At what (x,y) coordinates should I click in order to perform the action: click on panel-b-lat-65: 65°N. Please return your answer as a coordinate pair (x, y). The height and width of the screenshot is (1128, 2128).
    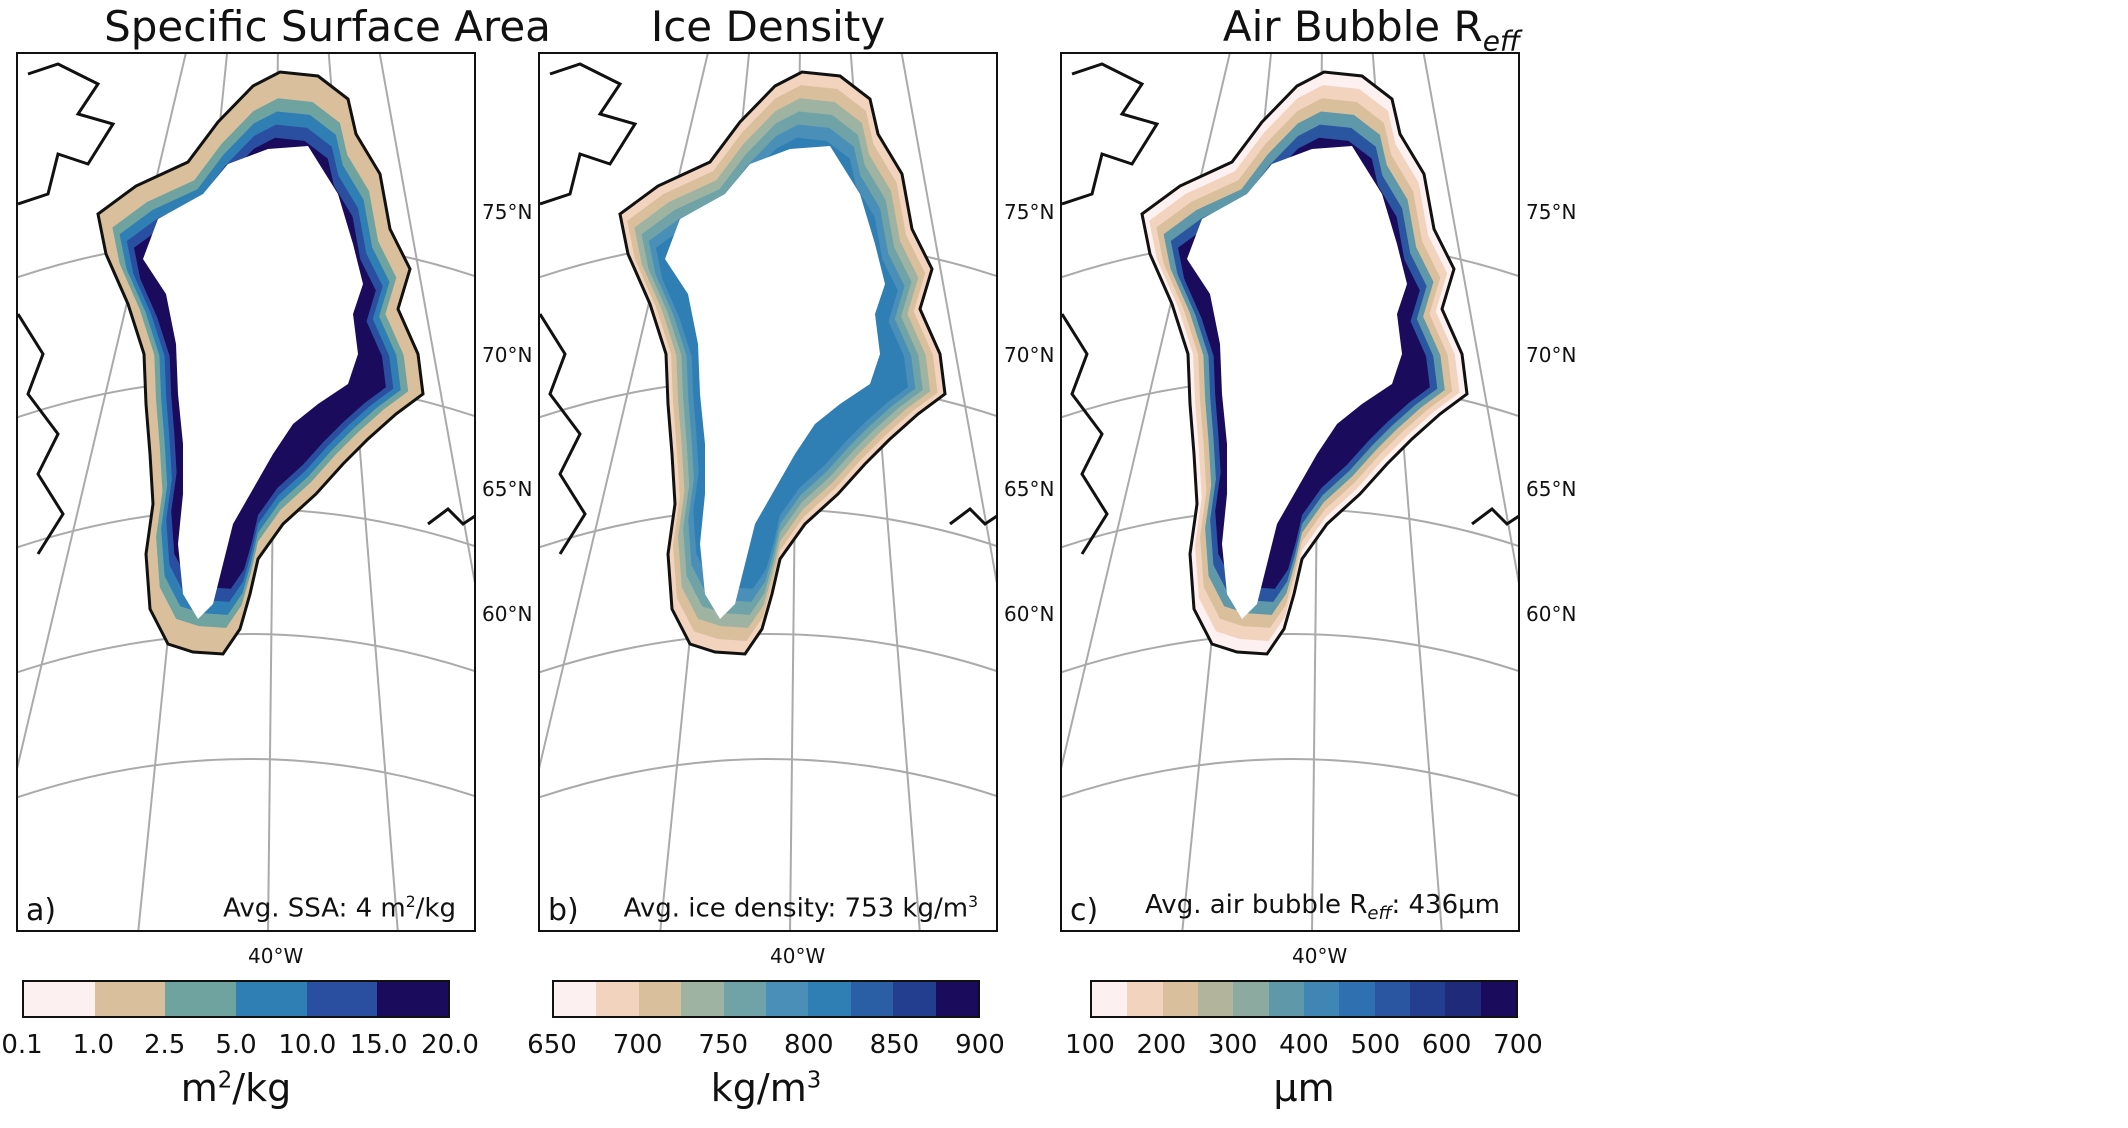
    Looking at the image, I should click on (1029, 489).